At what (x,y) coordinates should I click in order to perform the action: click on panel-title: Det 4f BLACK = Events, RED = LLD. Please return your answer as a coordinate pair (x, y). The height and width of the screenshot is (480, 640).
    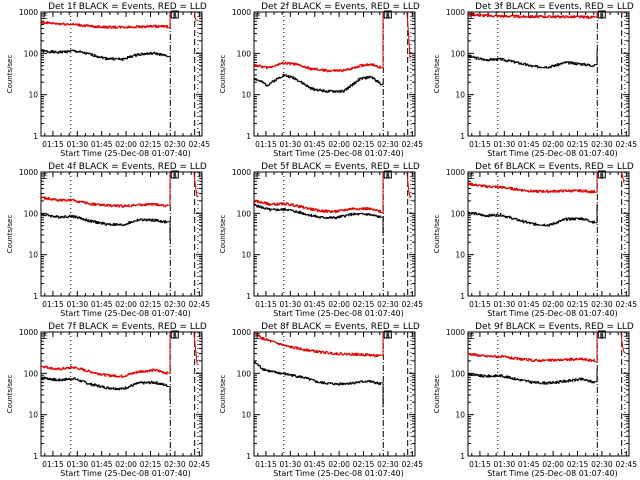
    Looking at the image, I should click on (127, 167).